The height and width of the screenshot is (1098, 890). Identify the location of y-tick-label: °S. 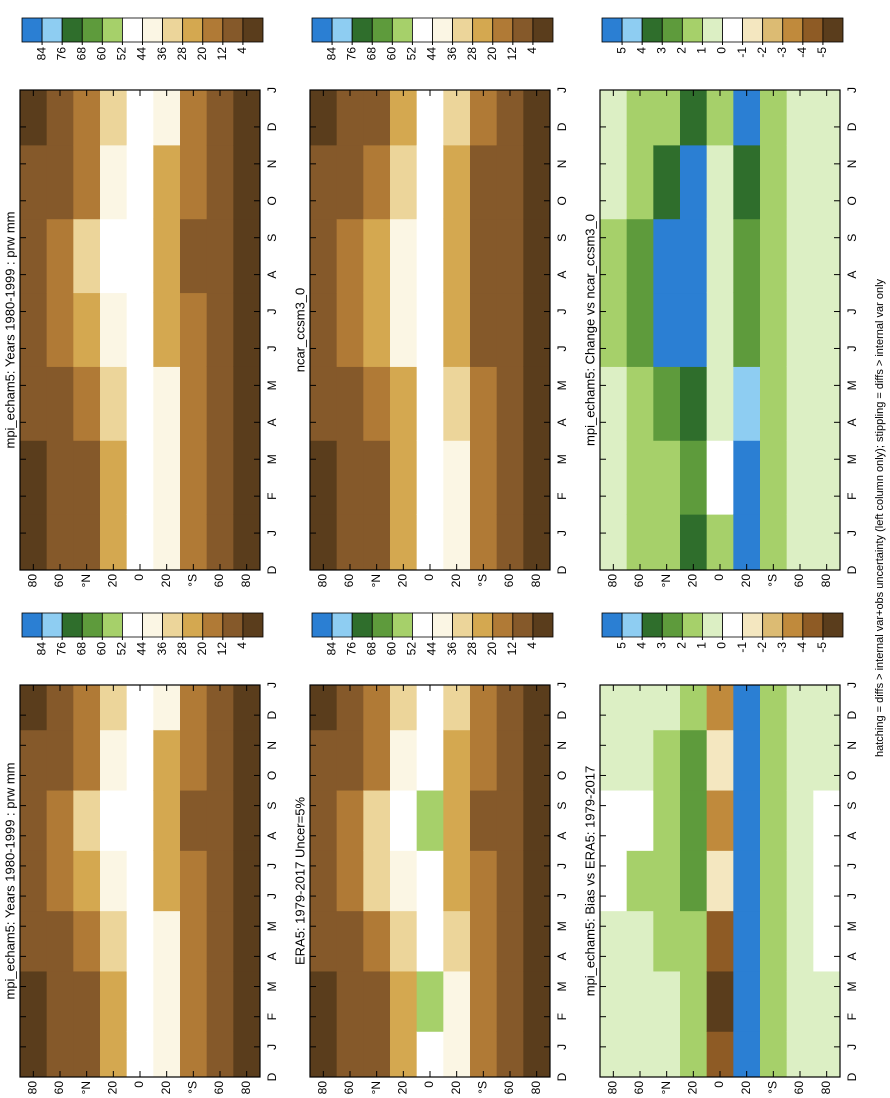
(193, 1087).